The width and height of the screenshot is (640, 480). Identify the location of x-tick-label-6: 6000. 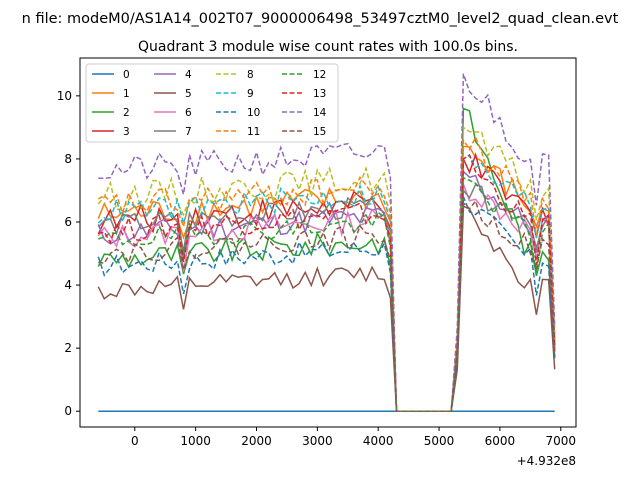
(500, 441).